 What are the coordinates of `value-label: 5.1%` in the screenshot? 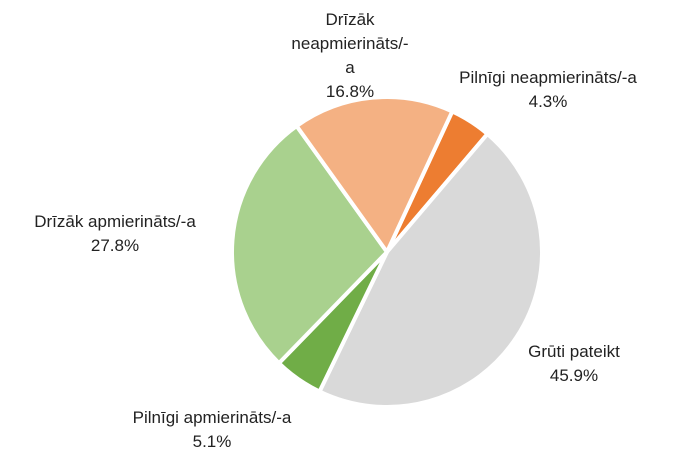 It's located at (212, 441).